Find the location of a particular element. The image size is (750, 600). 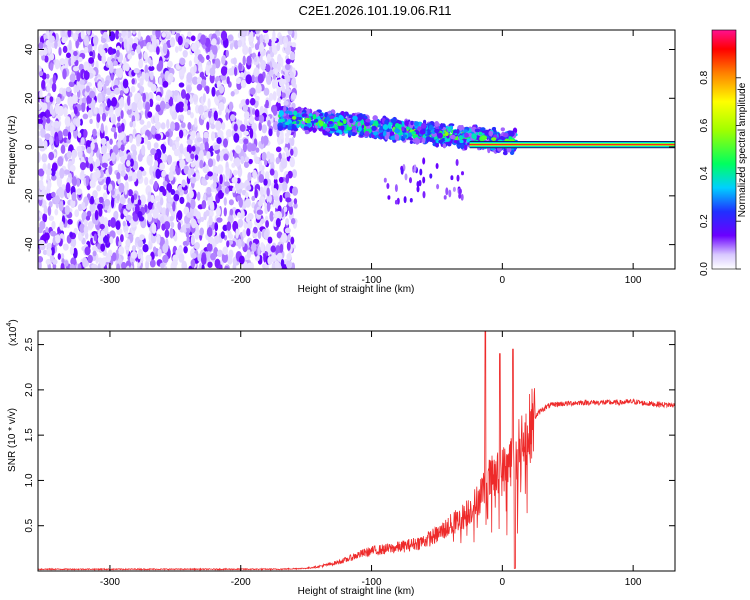

colorbar-tick-label: 0.4 is located at coordinates (704, 173).